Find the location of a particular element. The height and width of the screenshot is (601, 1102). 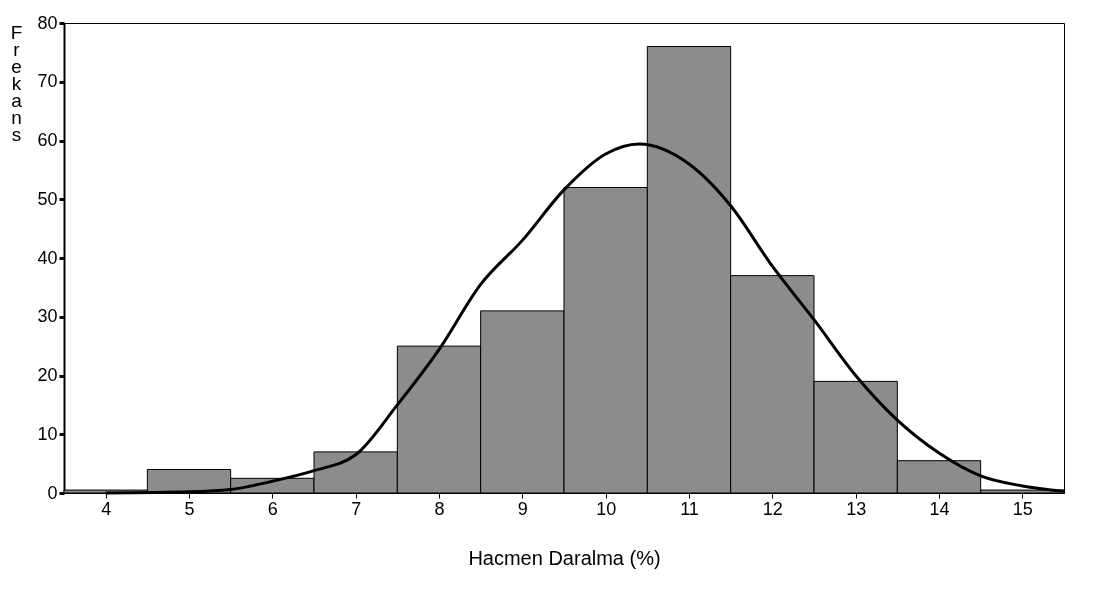

y-tick-label: 30 is located at coordinates (47, 316).